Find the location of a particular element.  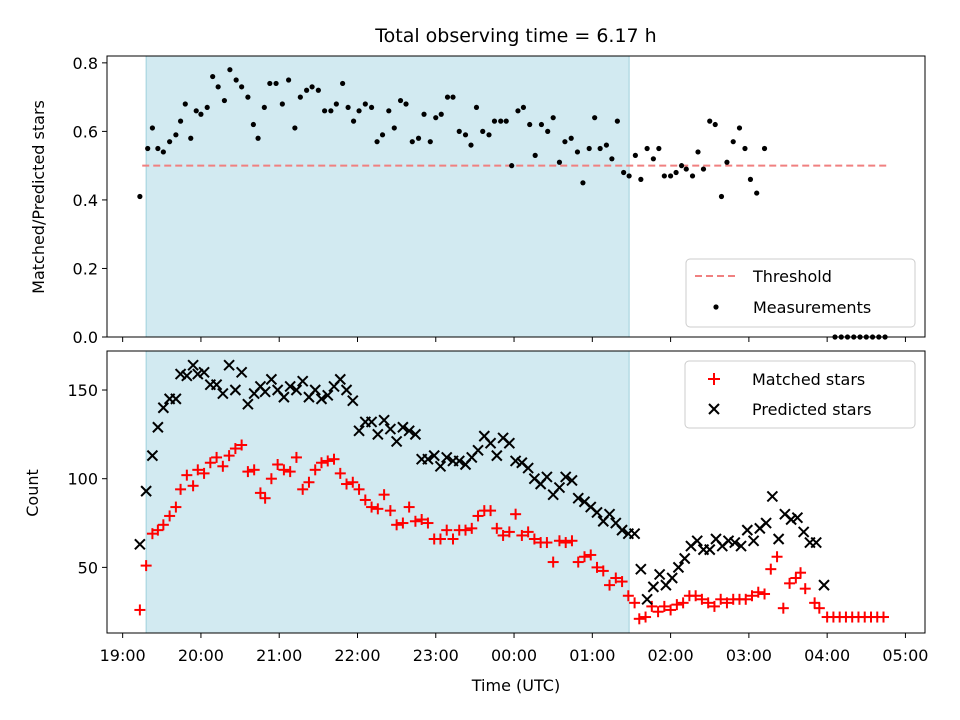

bottom-y-tick-label: 150 is located at coordinates (82, 390).